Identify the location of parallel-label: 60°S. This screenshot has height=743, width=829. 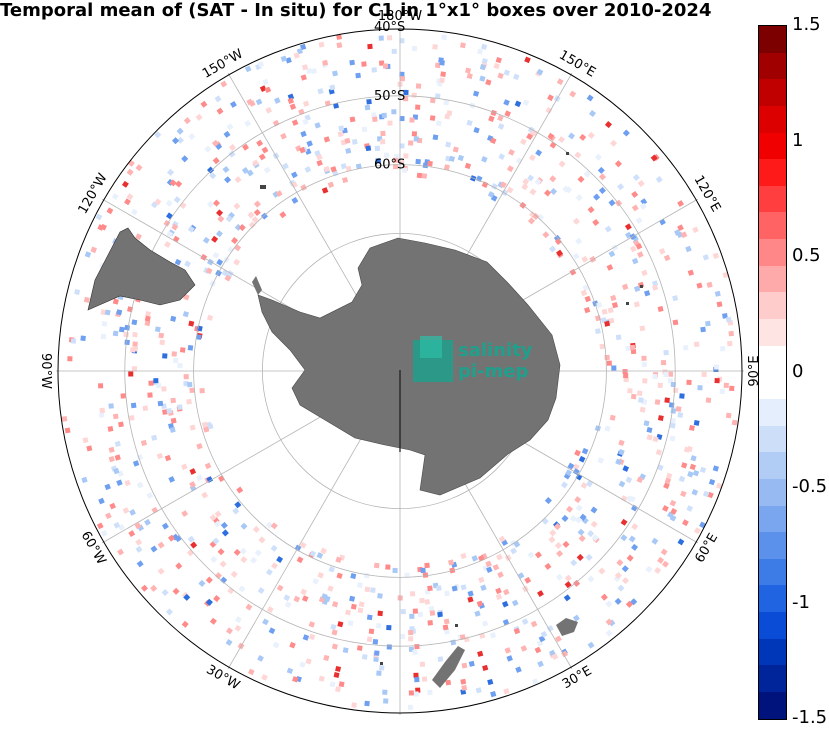
(389, 165).